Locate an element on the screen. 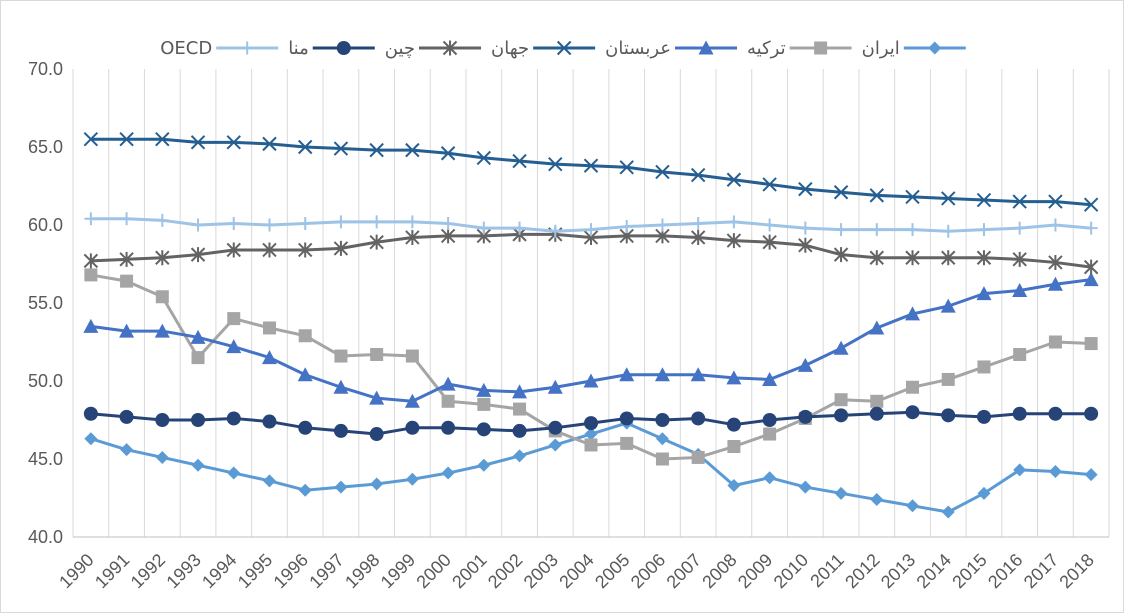 This screenshot has width=1124, height=614. series-line is located at coordinates (591, 172).